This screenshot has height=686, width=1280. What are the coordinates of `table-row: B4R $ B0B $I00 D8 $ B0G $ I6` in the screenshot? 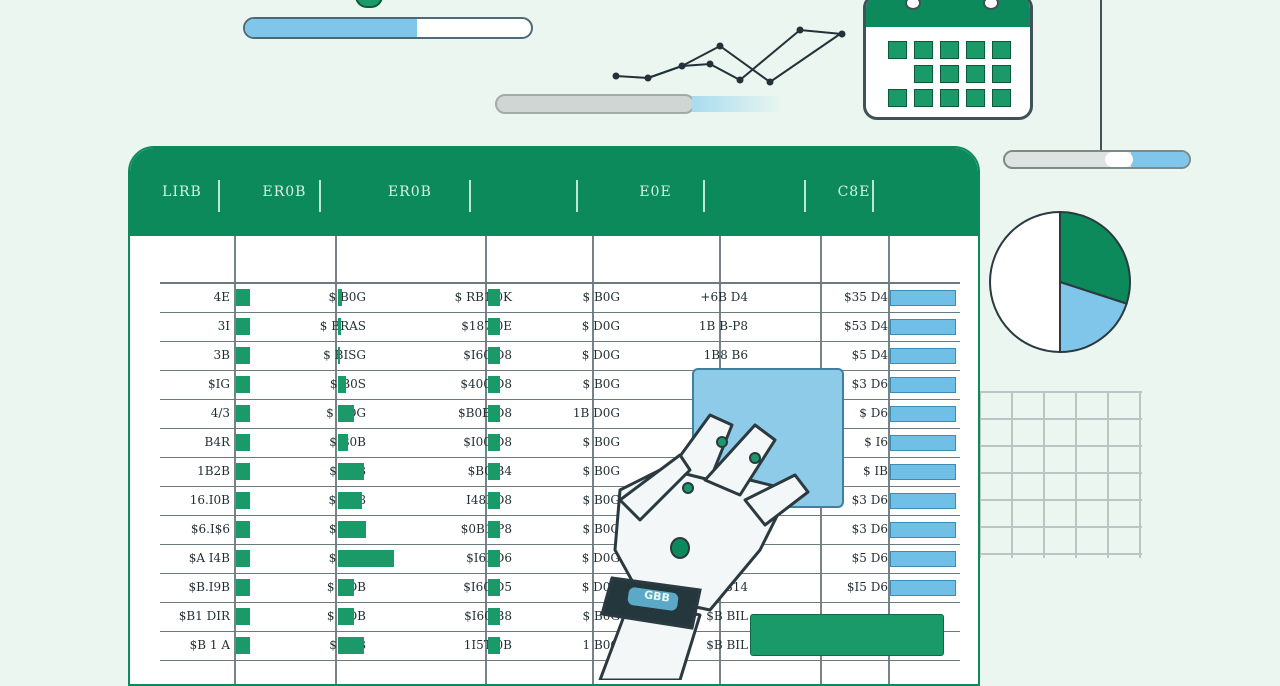 It's located at (560, 443).